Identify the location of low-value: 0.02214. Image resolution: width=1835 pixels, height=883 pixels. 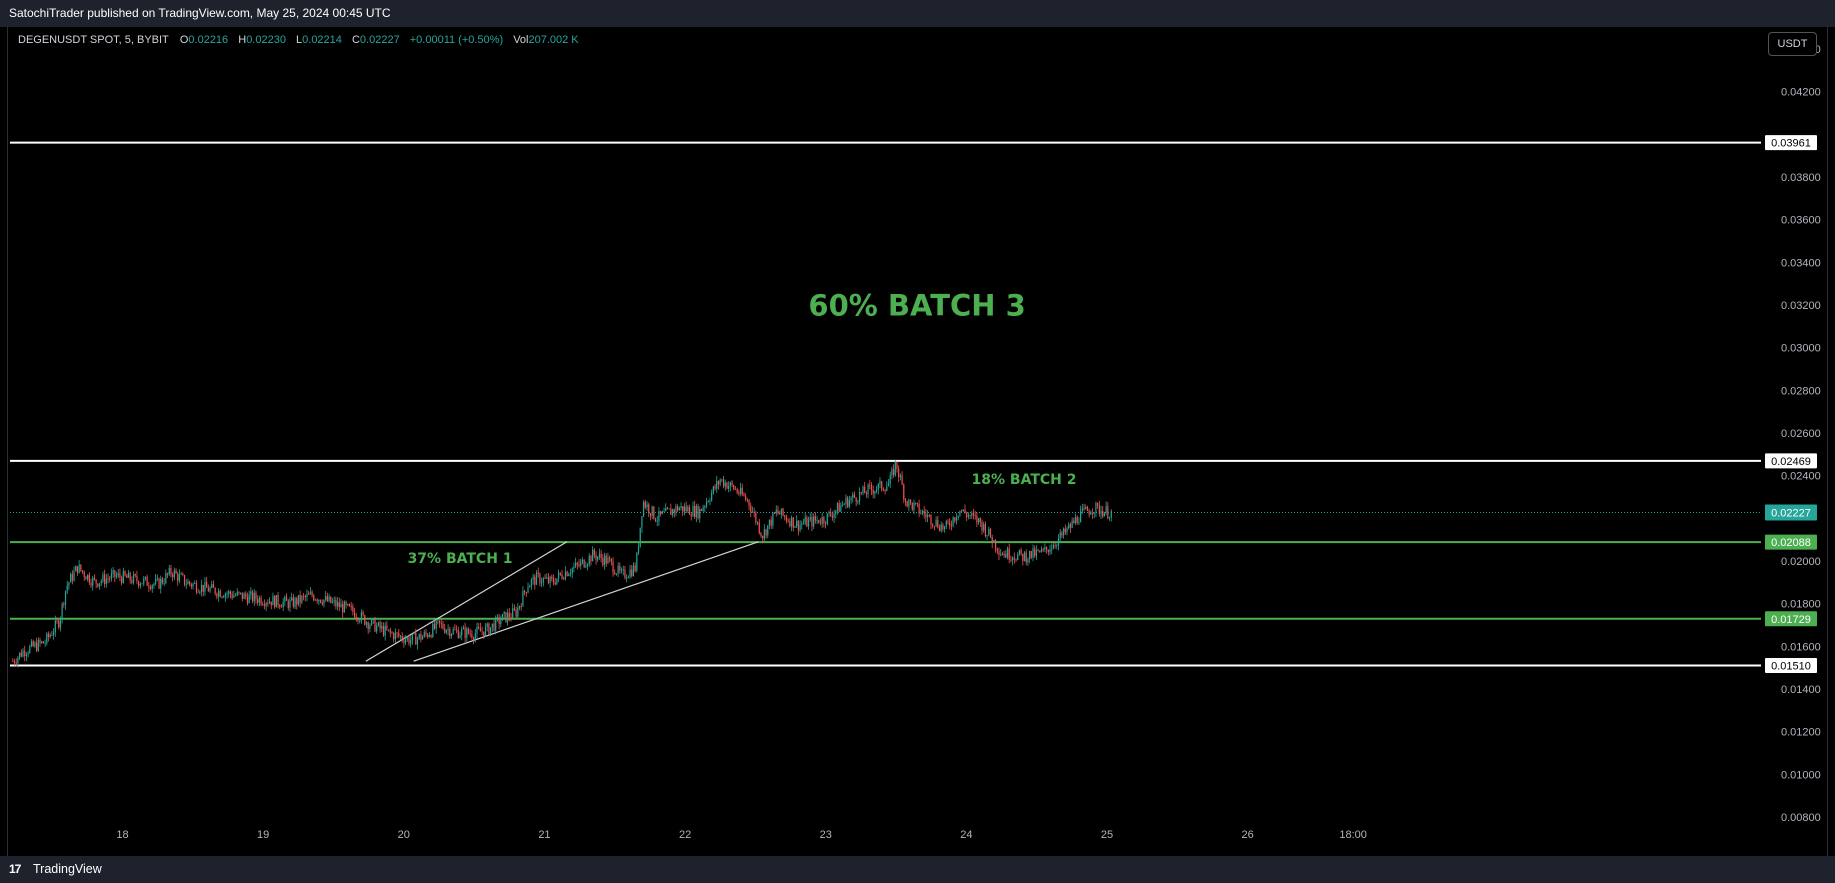
(322, 40).